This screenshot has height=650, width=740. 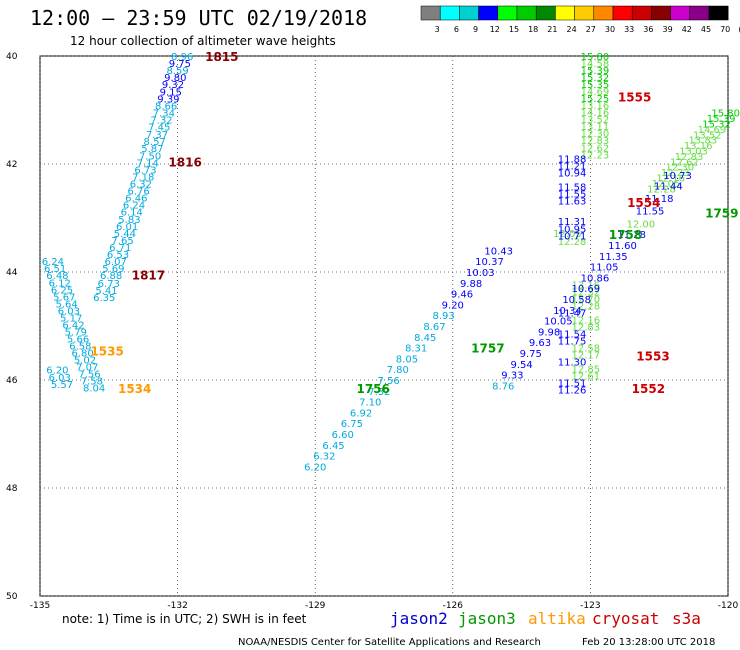 I want to click on wave-height-point: 9.75, so click(x=180, y=64).